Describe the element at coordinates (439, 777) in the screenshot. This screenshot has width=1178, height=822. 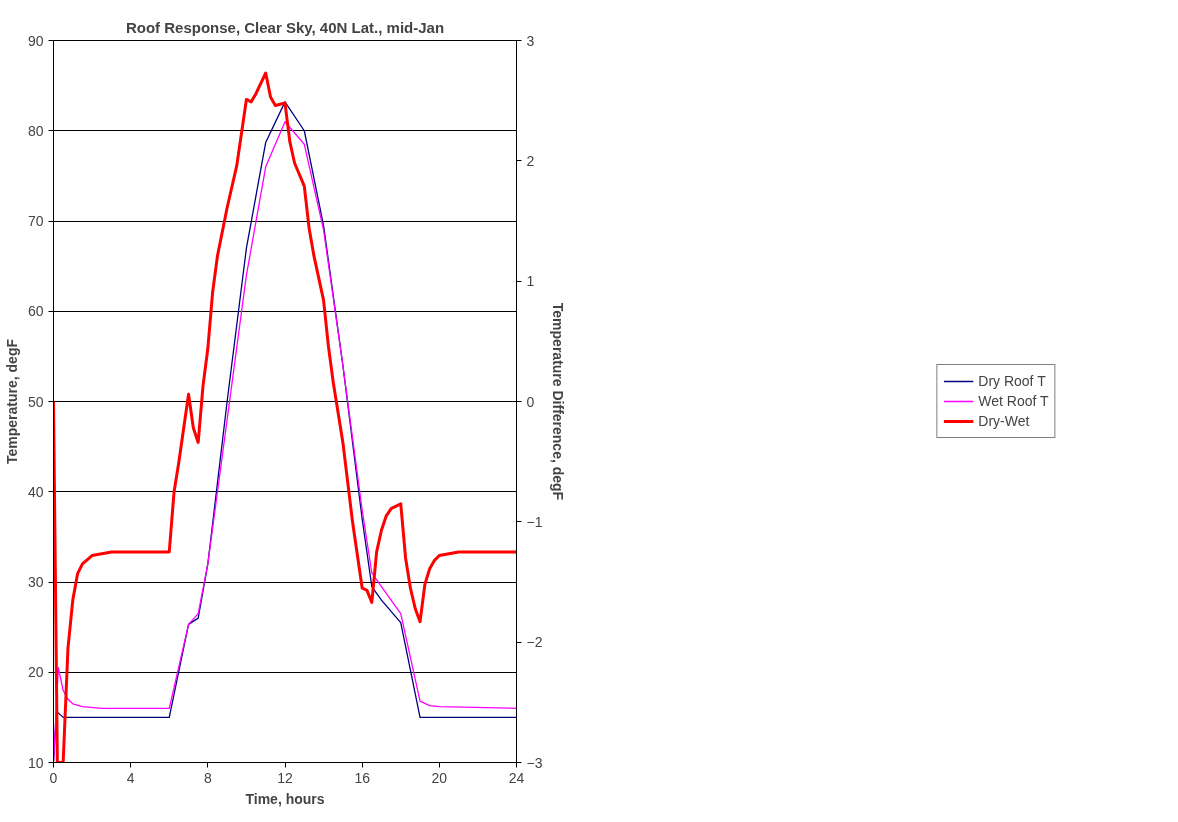
I see `x-tick-label: 20` at that location.